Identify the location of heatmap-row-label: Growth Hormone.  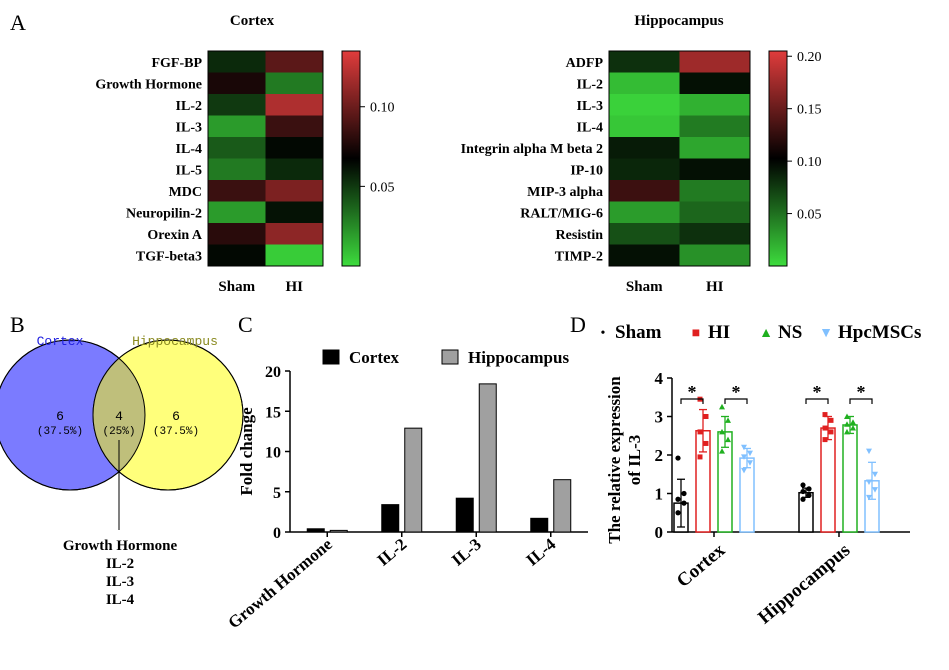
(148, 84).